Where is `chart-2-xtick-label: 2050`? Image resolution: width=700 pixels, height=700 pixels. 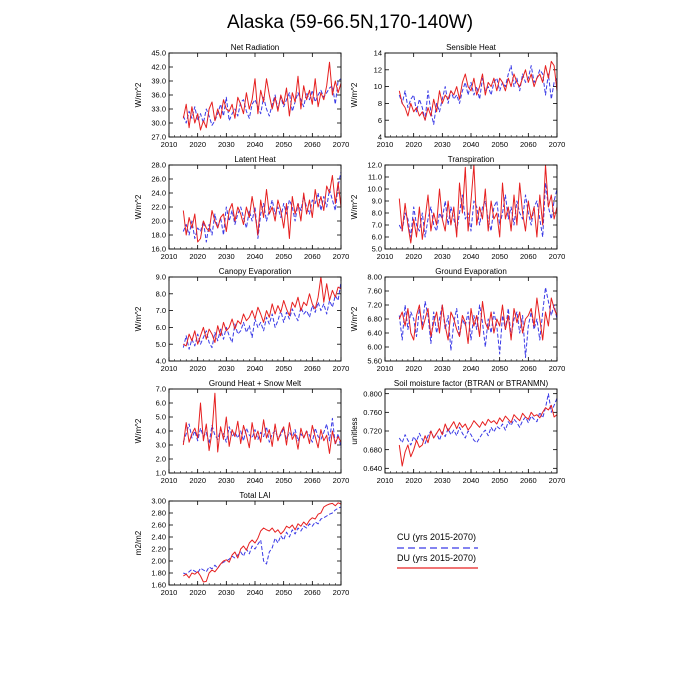
chart-2-xtick-label: 2050 is located at coordinates (499, 144).